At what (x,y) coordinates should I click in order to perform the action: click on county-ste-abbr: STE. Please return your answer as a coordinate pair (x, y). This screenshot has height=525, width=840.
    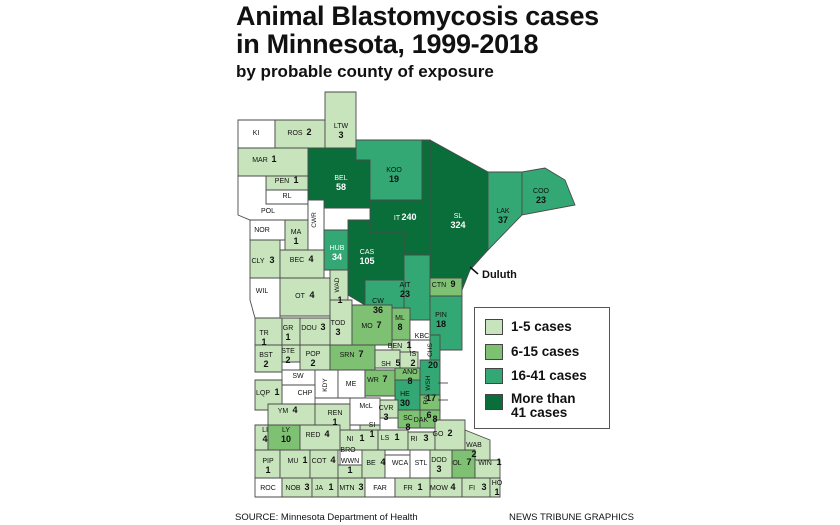
    Looking at the image, I should click on (288, 351).